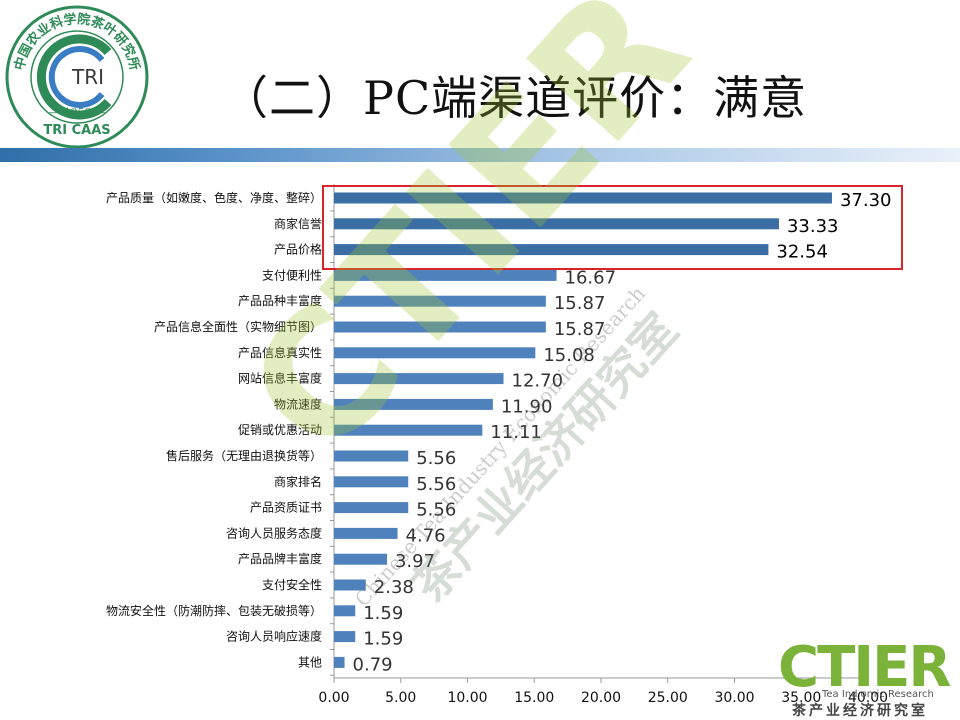 This screenshot has width=960, height=720. I want to click on category-label: 商家排名, so click(298, 481).